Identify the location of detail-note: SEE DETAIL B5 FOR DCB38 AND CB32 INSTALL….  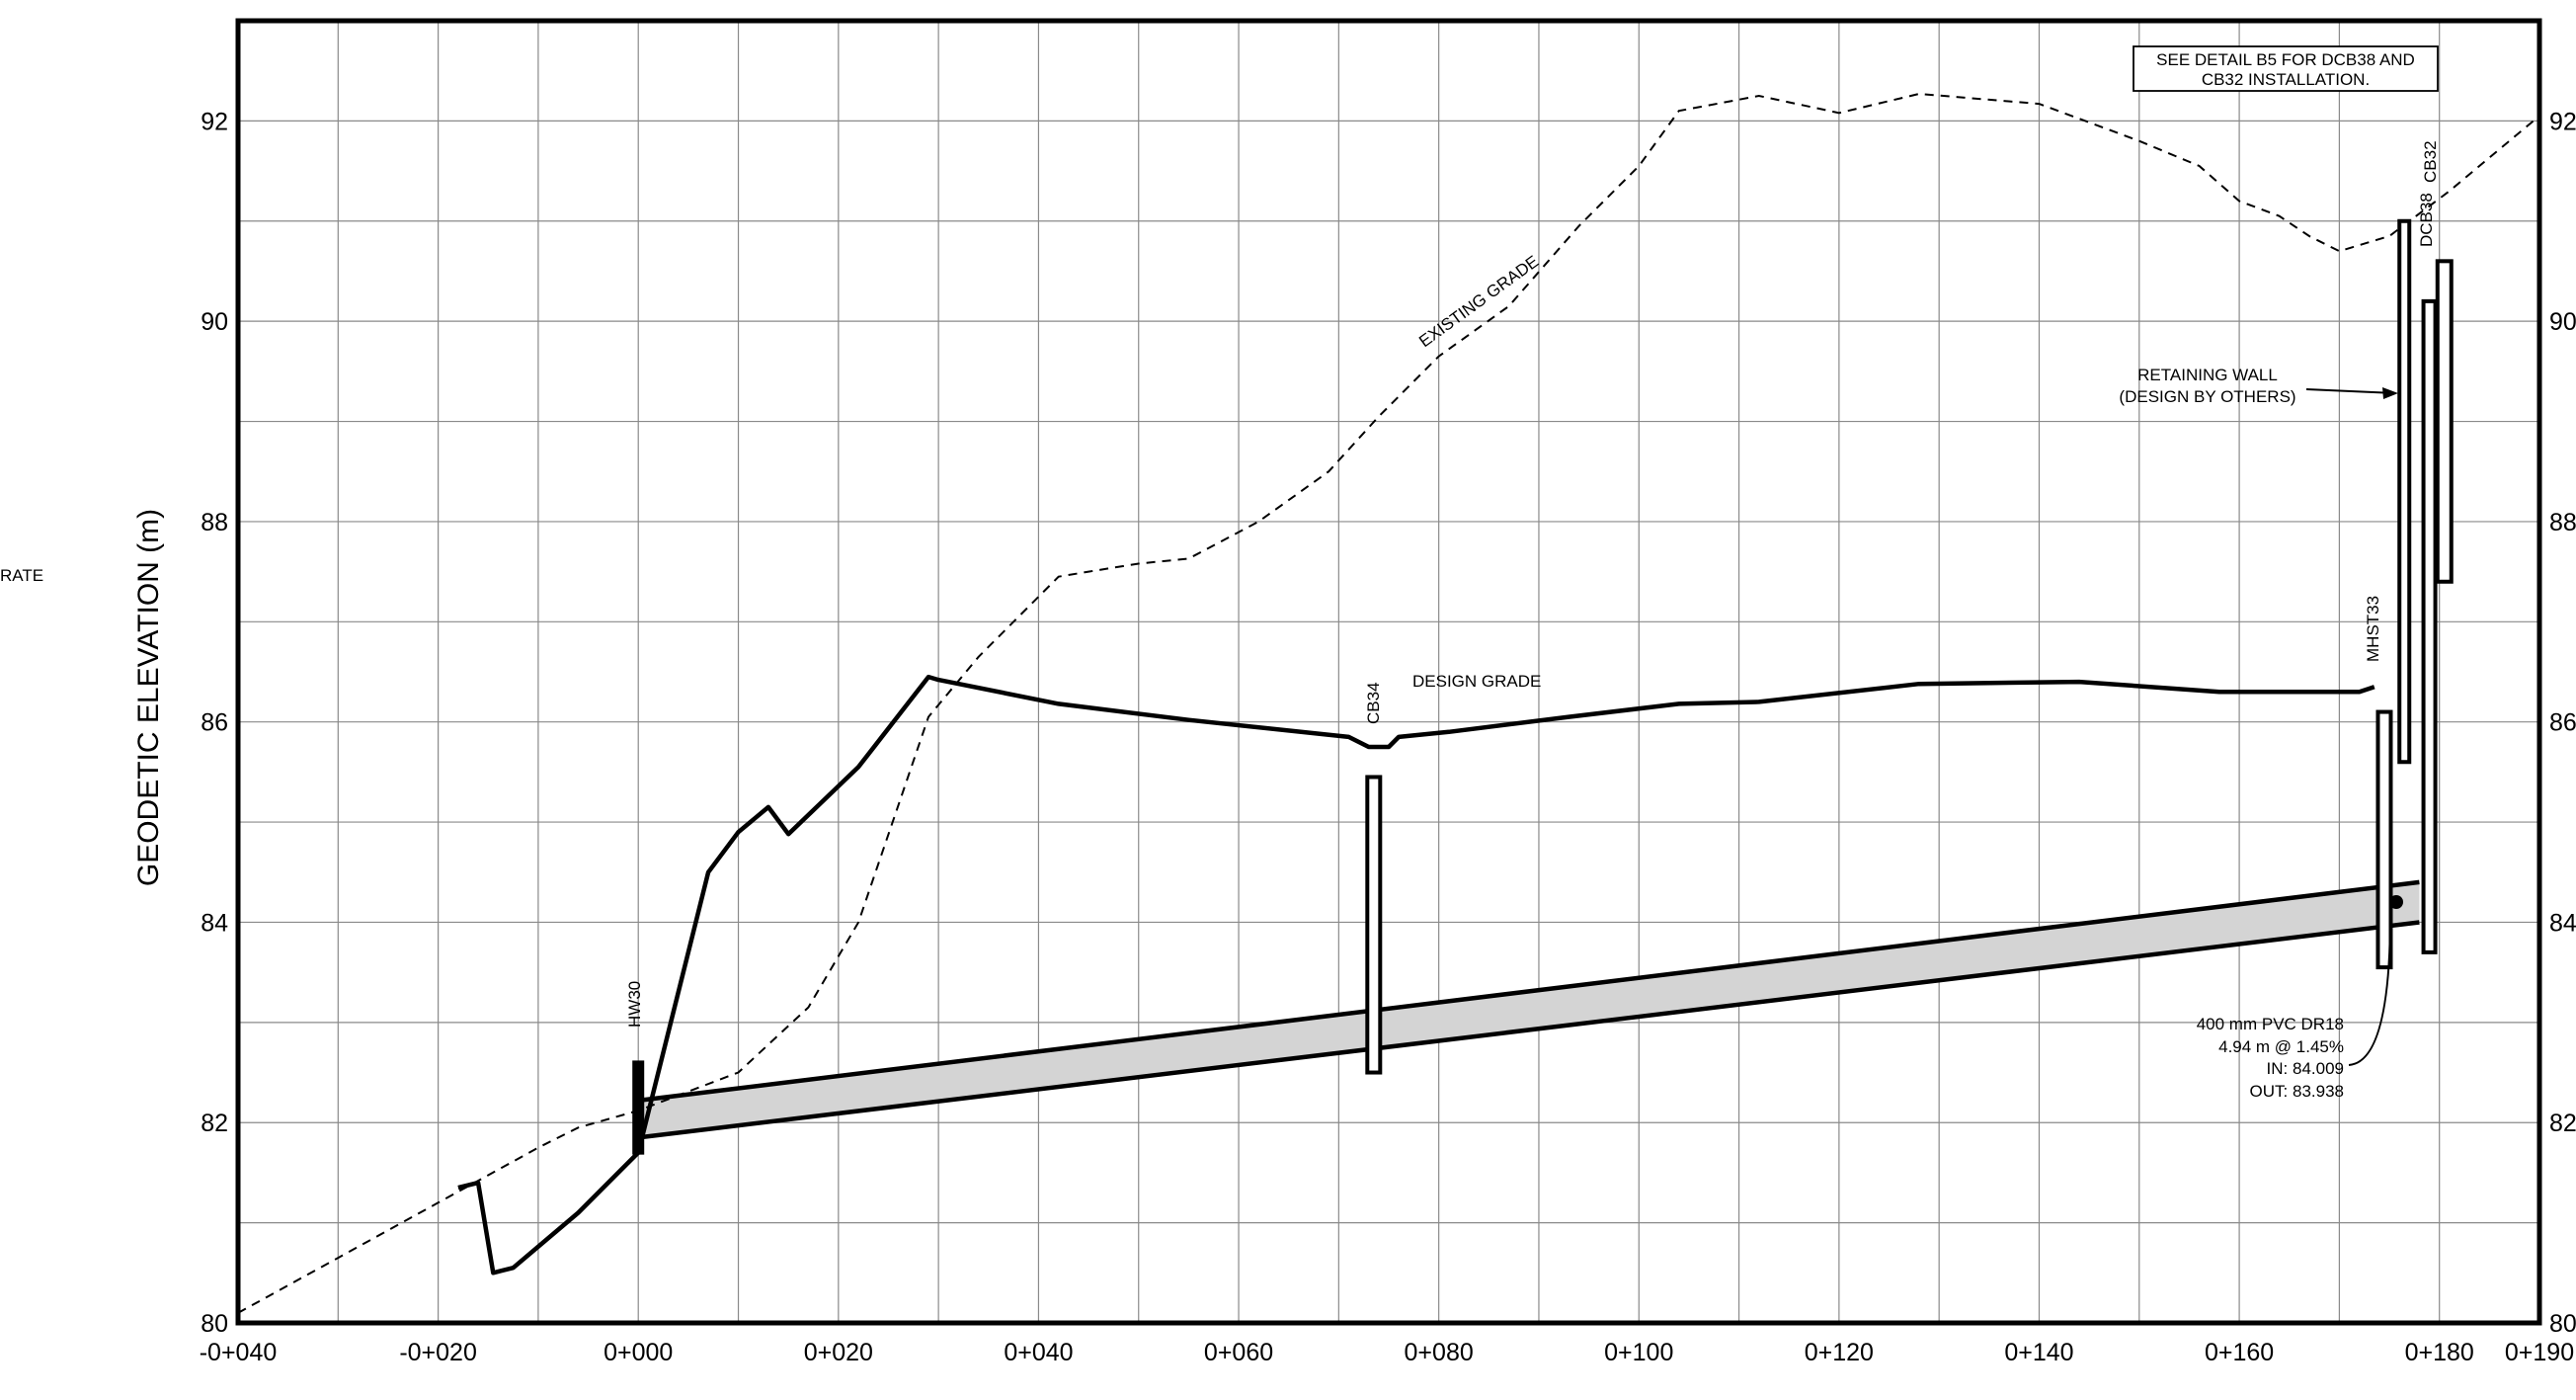
(2286, 68).